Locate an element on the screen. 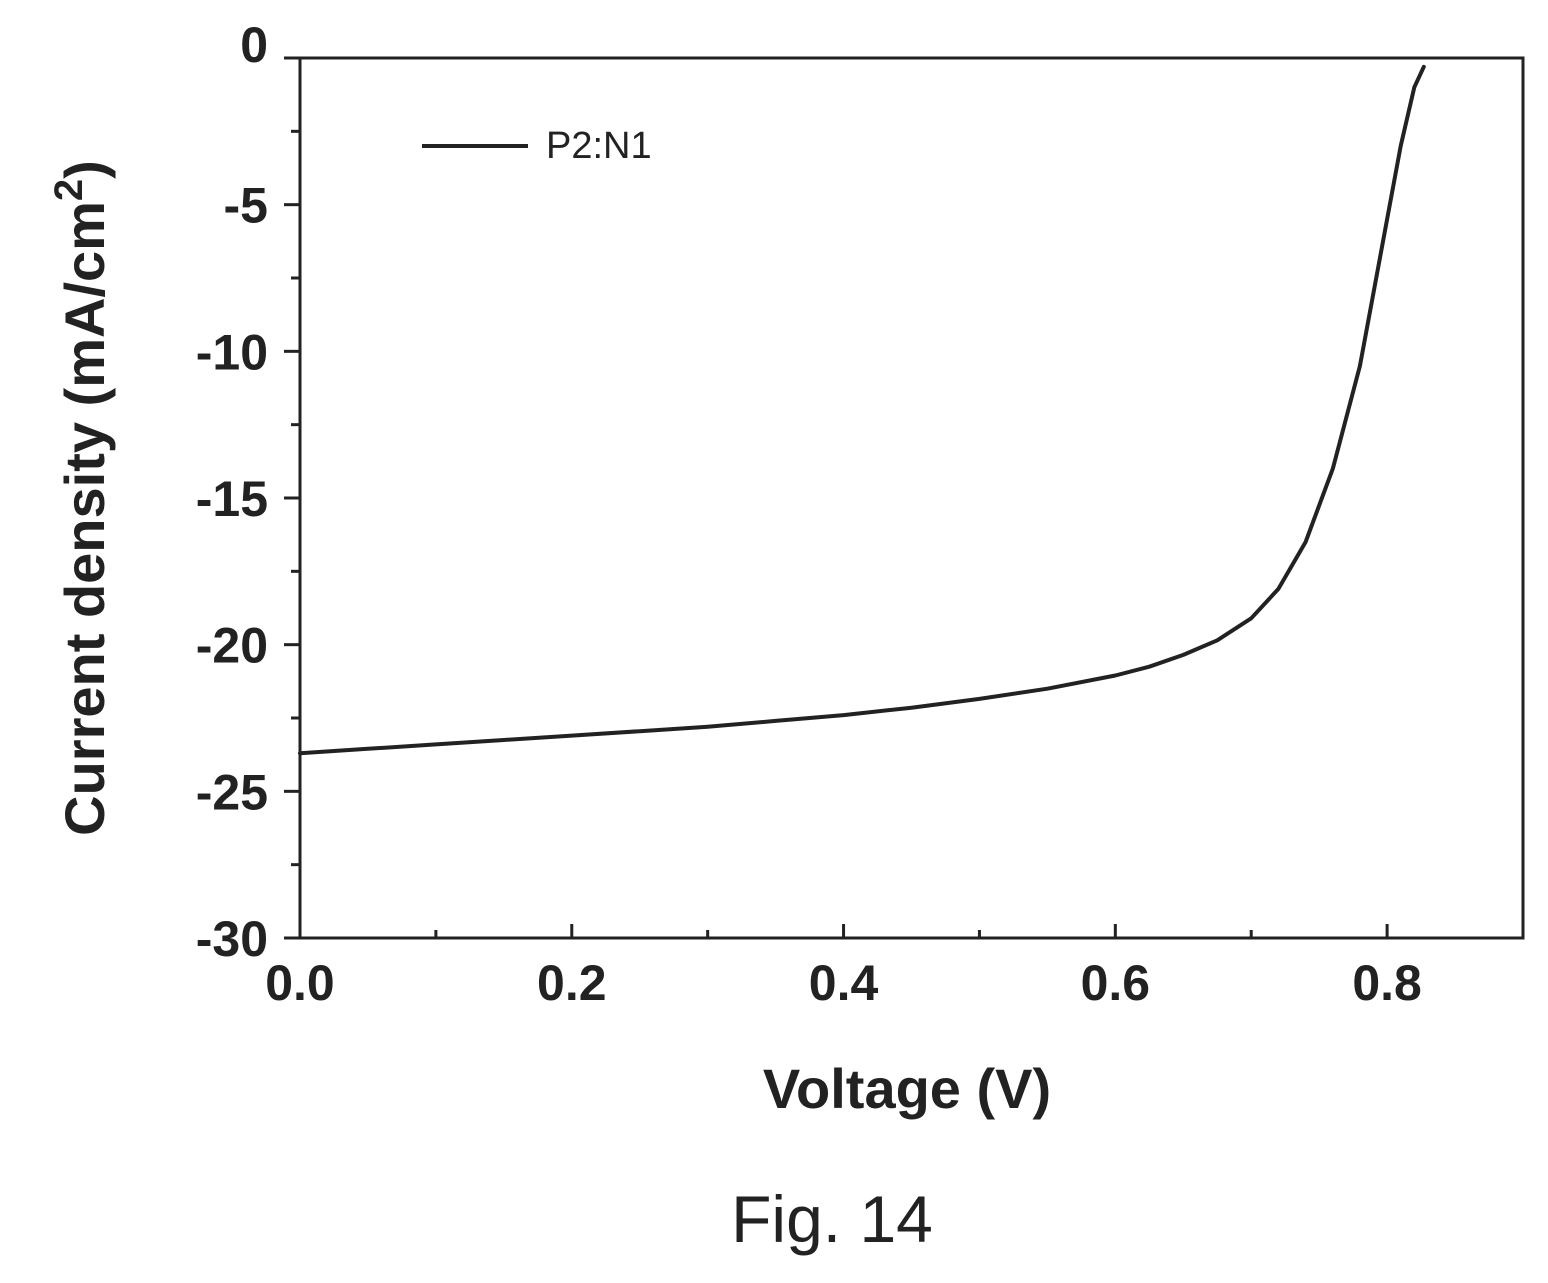  legend-label: P2:N1 is located at coordinates (599, 146).